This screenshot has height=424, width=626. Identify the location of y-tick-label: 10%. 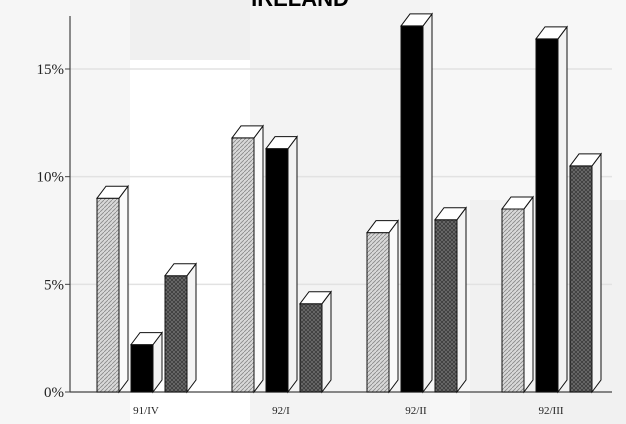
(51, 178).